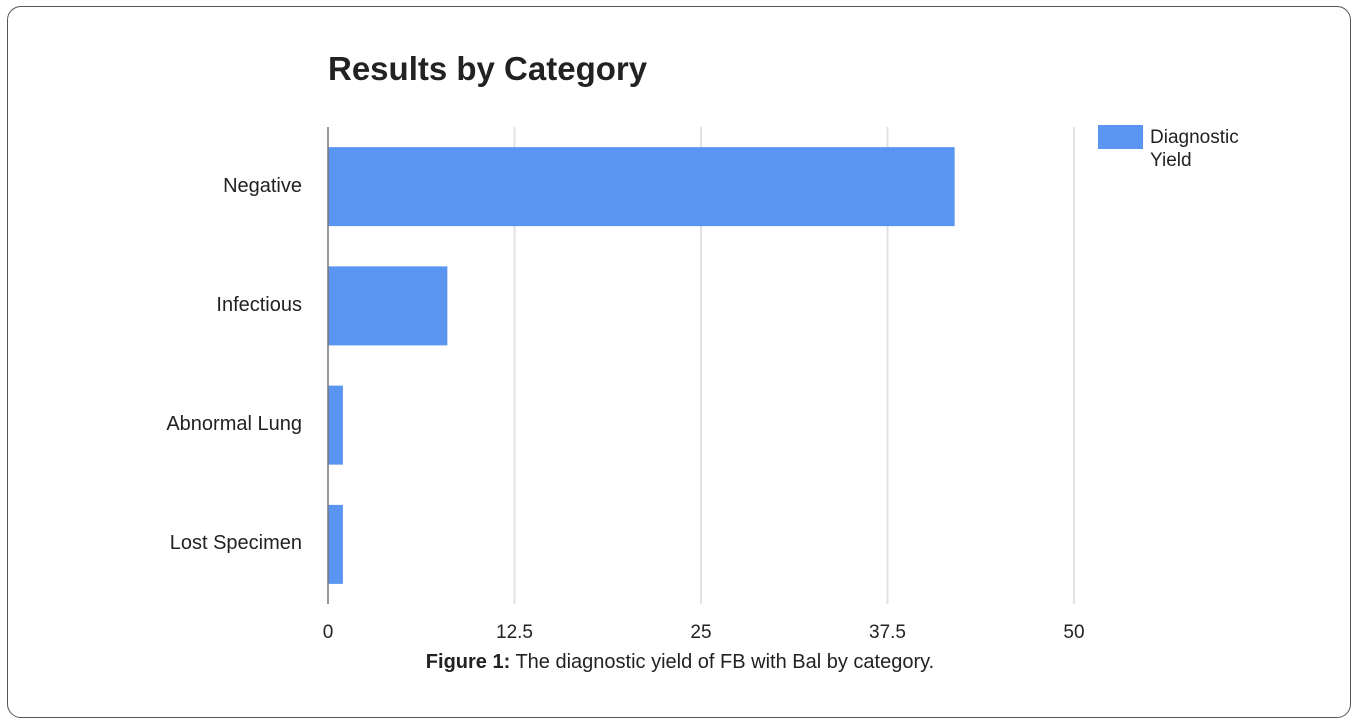 This screenshot has height=718, width=1360. Describe the element at coordinates (335, 425) in the screenshot. I see `bar-abnormal-lung` at that location.